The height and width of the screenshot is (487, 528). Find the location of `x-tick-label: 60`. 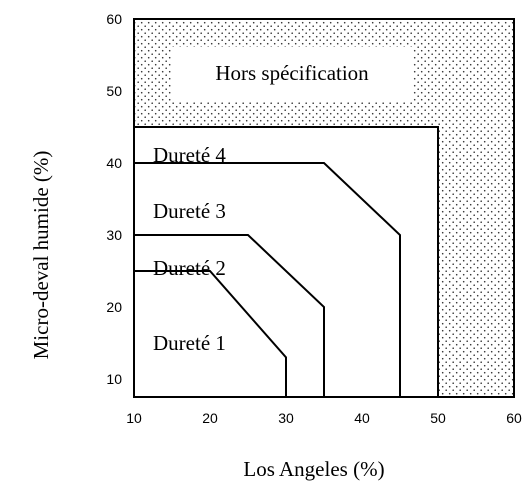

x-tick-label: 60 is located at coordinates (514, 418).